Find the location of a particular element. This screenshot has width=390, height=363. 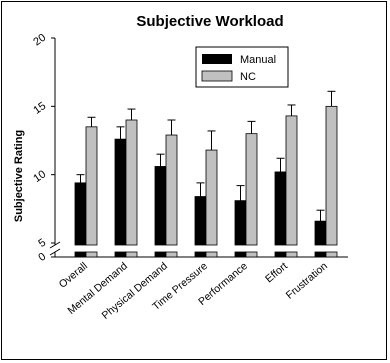

x-tick-label: Effort is located at coordinates (276, 272).